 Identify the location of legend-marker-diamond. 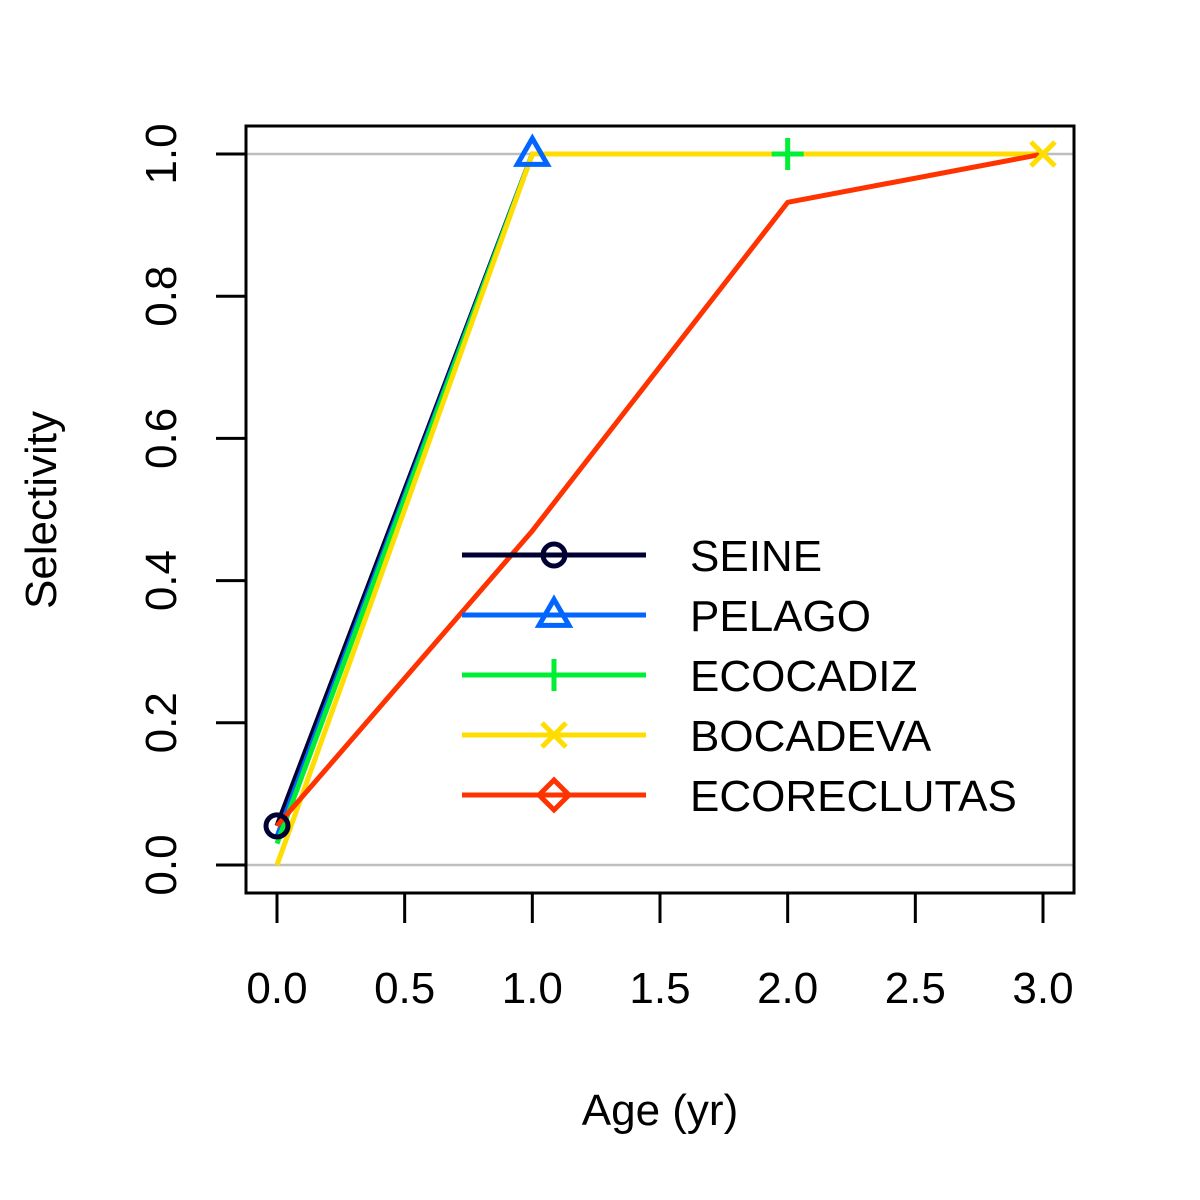
(554, 795).